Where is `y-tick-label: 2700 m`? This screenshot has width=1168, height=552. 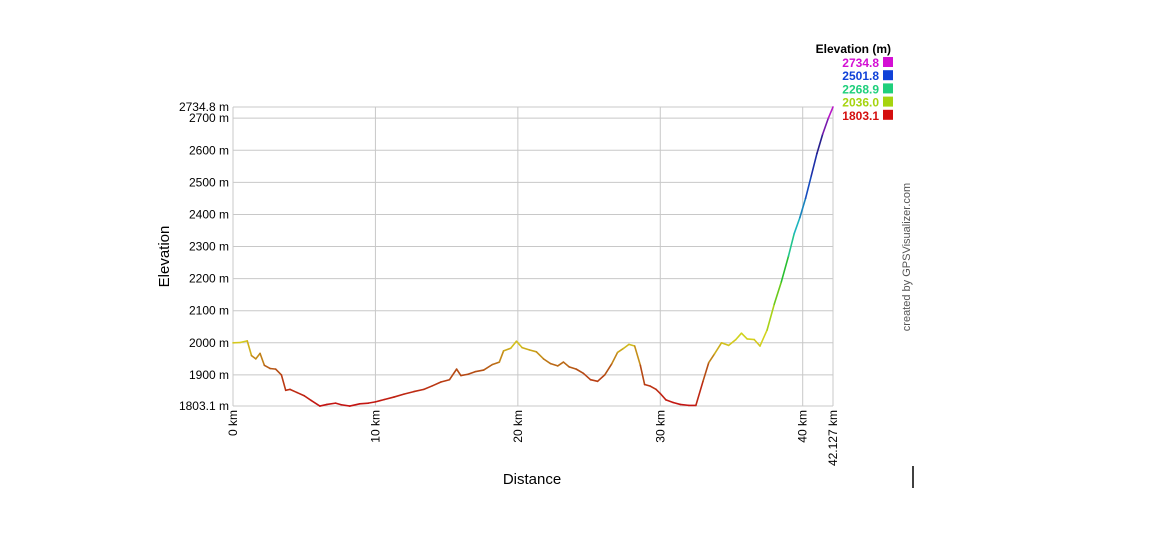 y-tick-label: 2700 m is located at coordinates (209, 118).